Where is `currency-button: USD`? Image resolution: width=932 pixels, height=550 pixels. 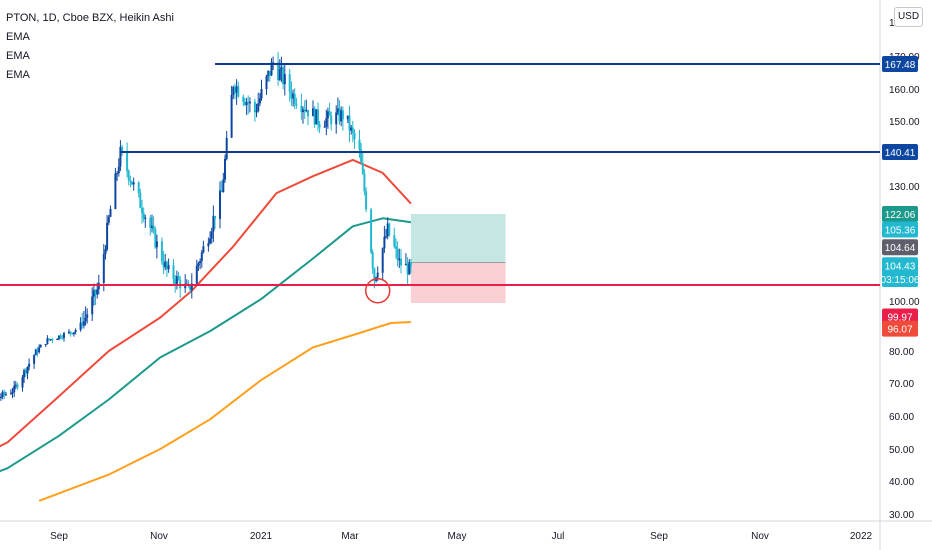
currency-button: USD is located at coordinates (908, 17).